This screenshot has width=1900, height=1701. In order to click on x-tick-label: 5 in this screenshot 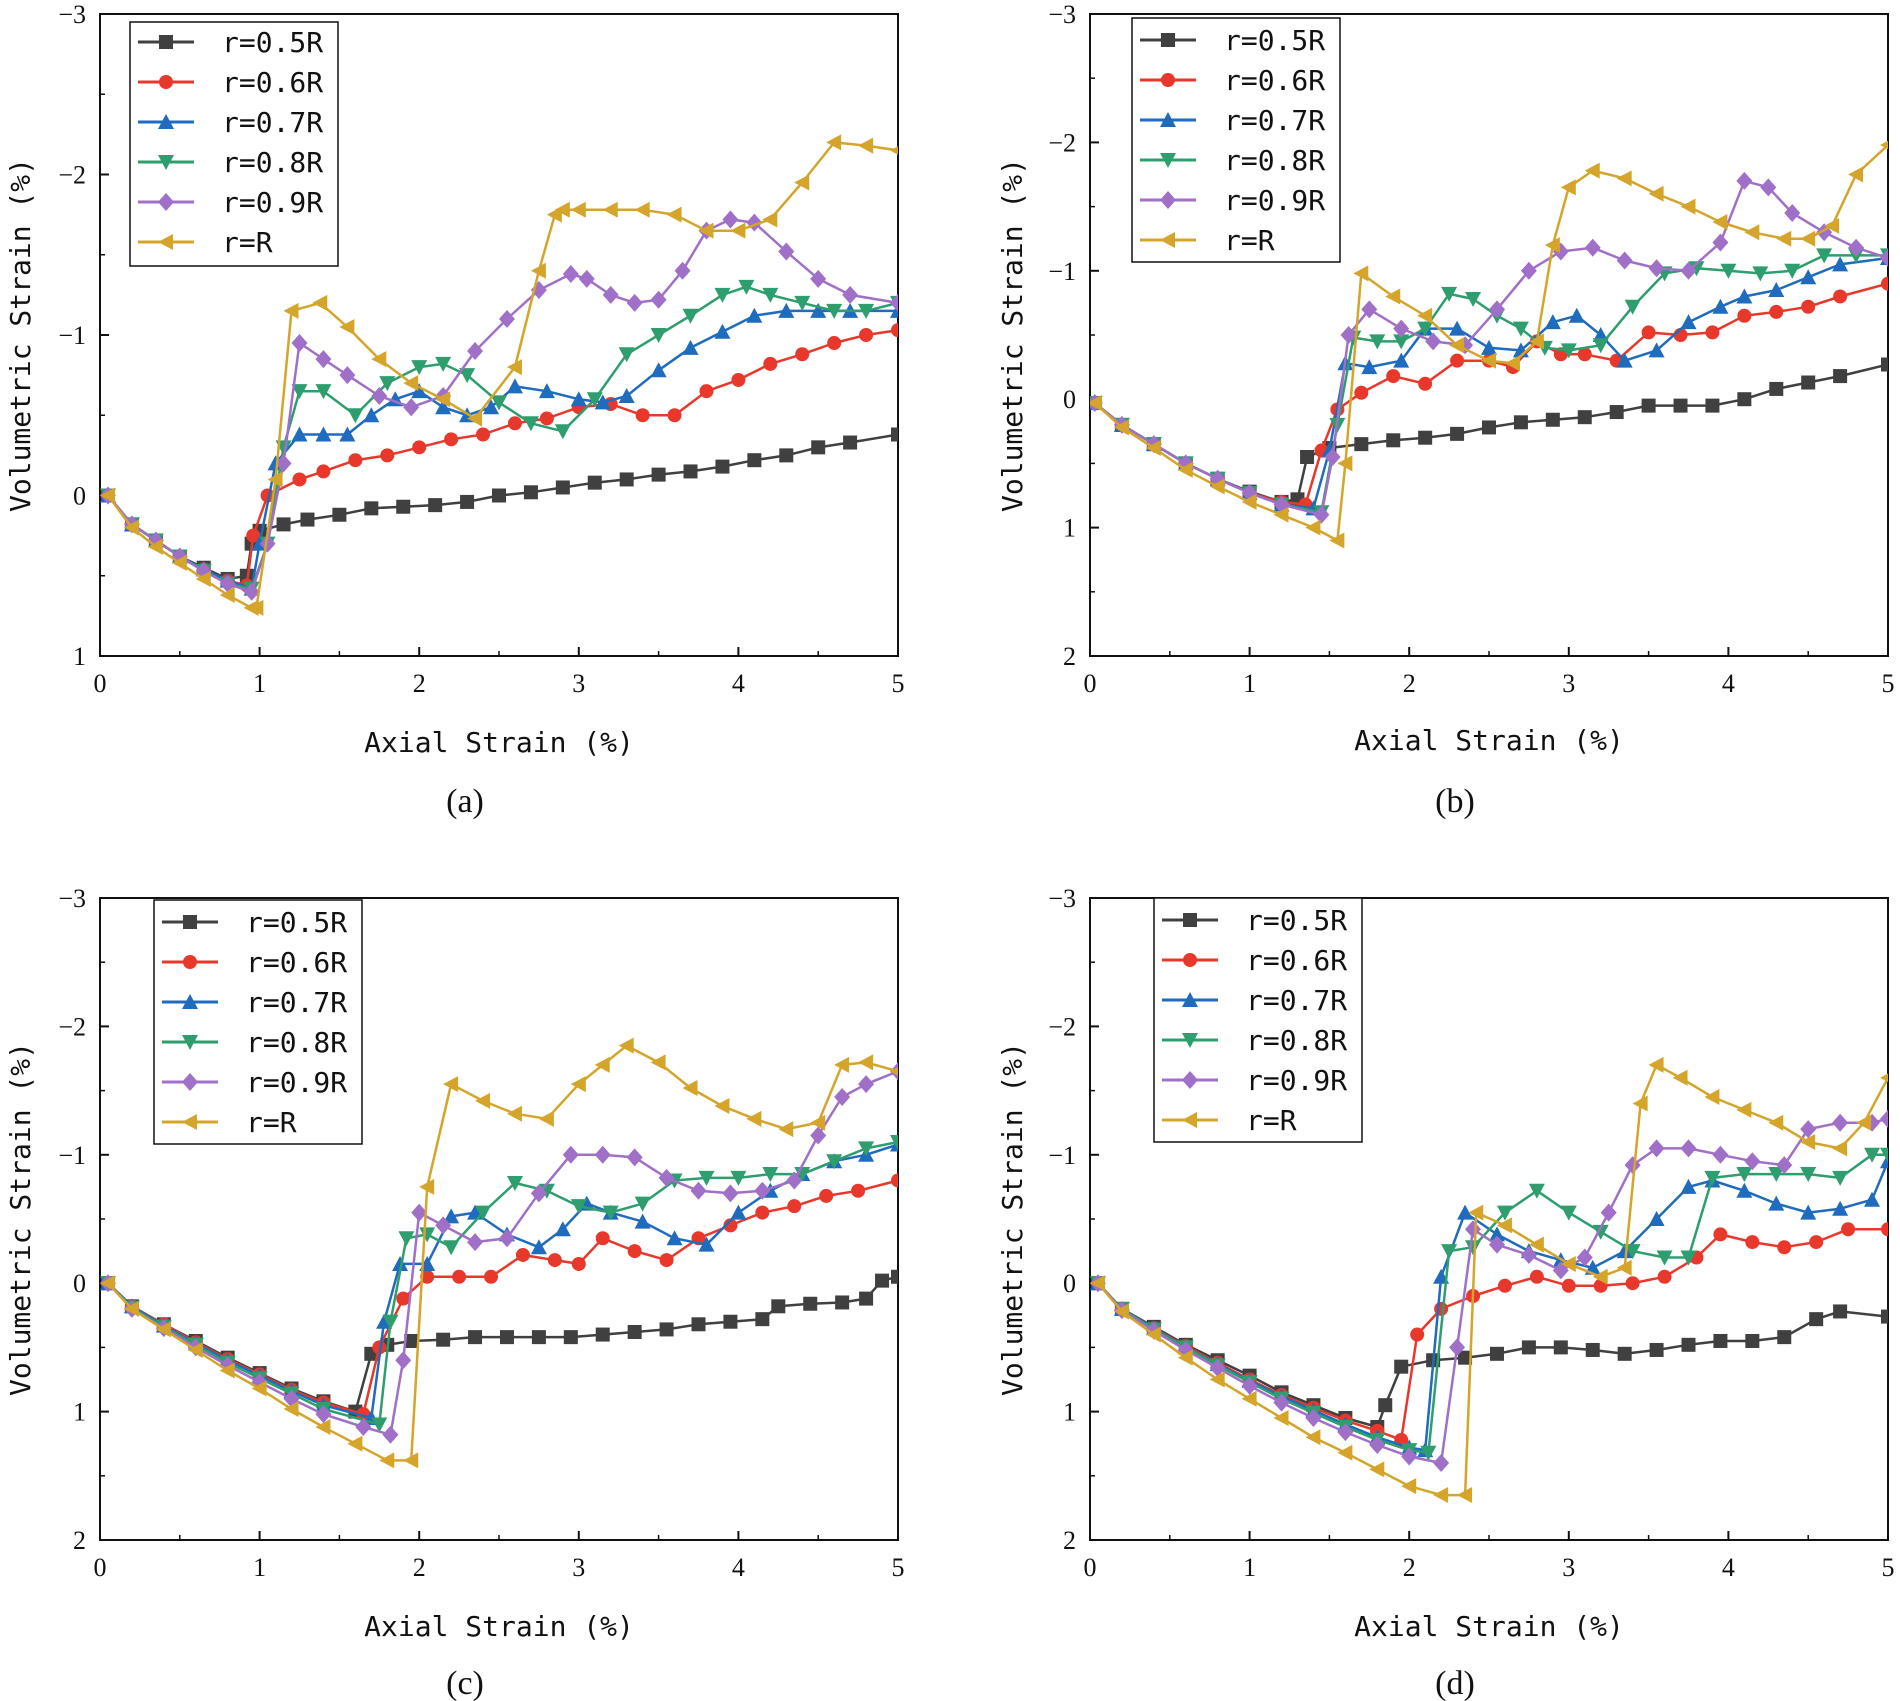, I will do `click(898, 683)`.